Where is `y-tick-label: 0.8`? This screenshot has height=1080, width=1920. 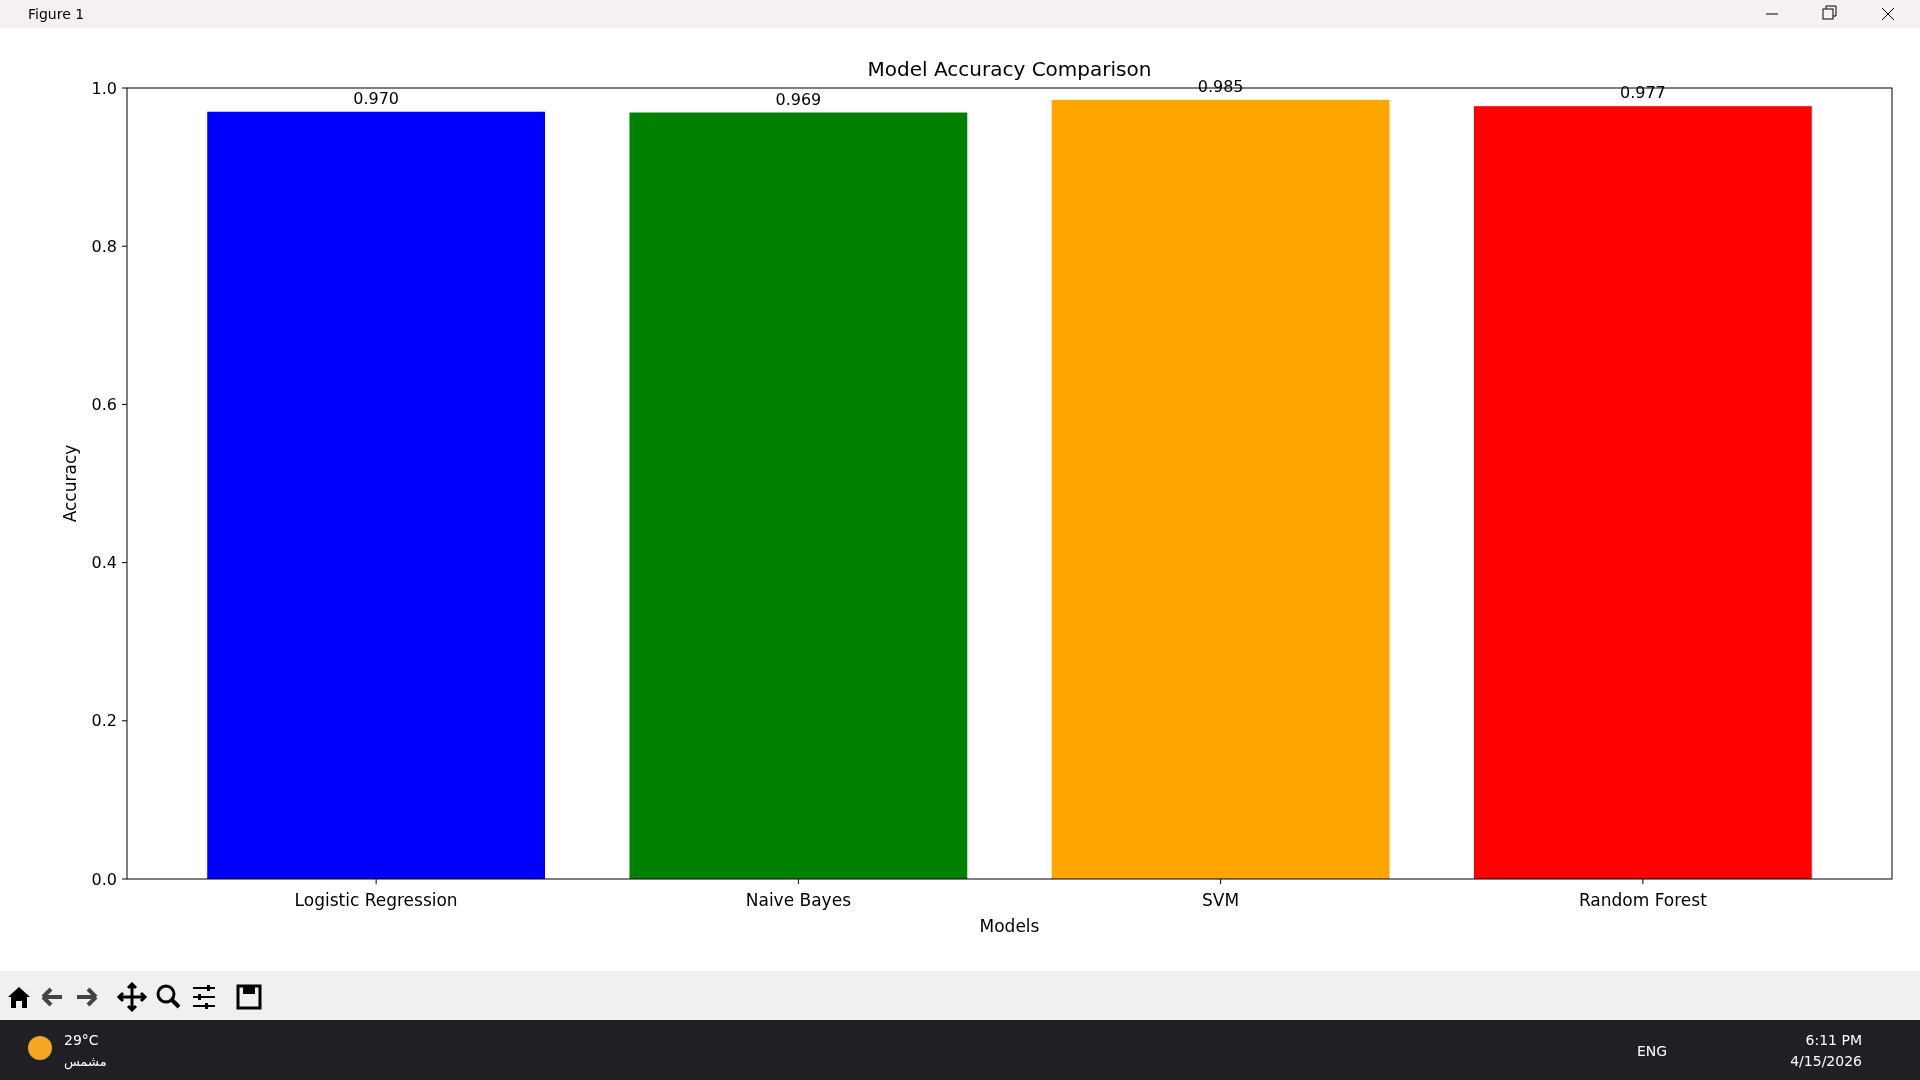 y-tick-label: 0.8 is located at coordinates (104, 246).